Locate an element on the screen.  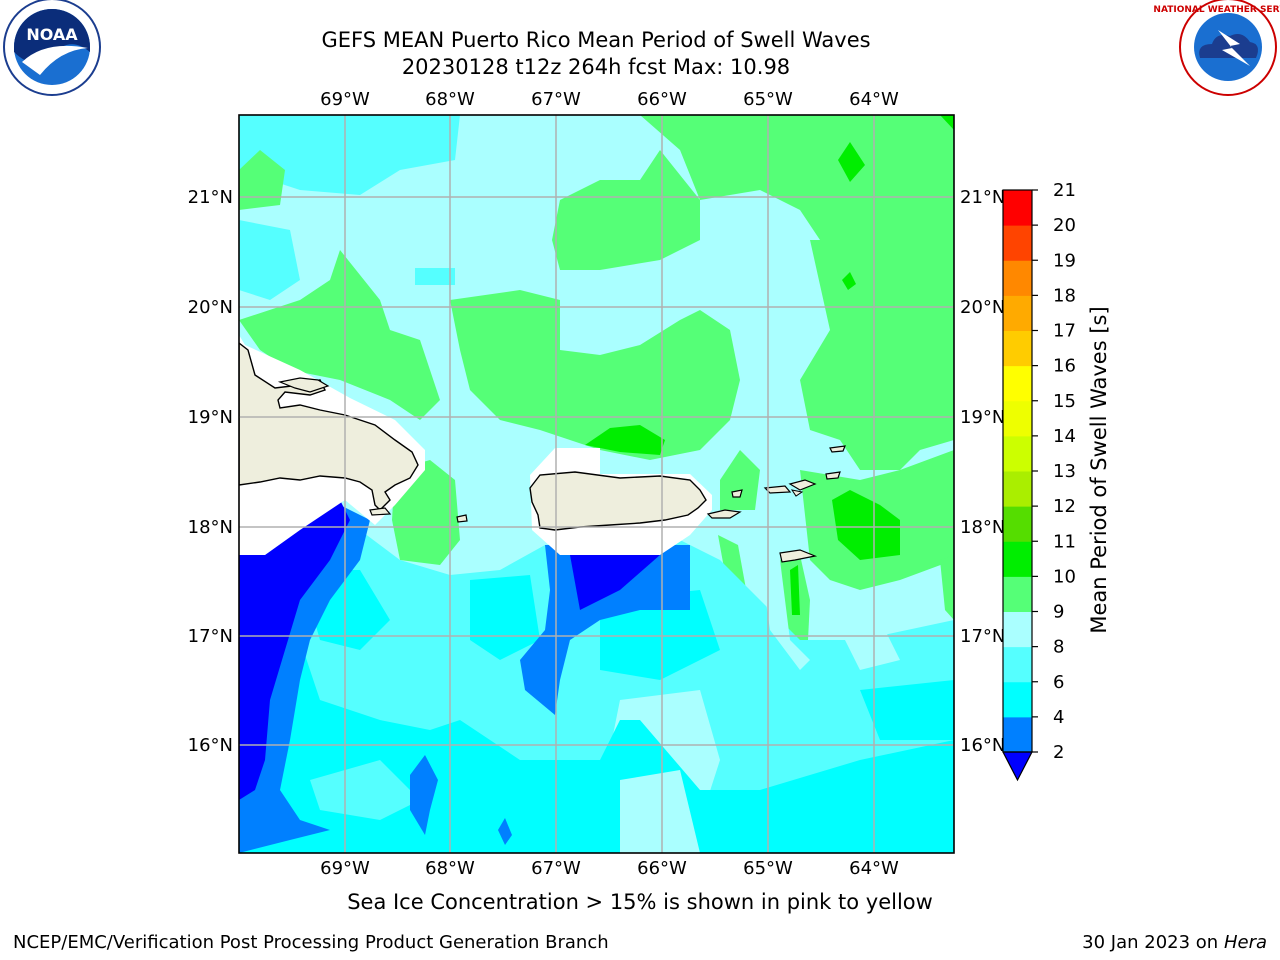
nws-logo: NATIONAL WEATHER SERVICE is located at coordinates (1216, 48).